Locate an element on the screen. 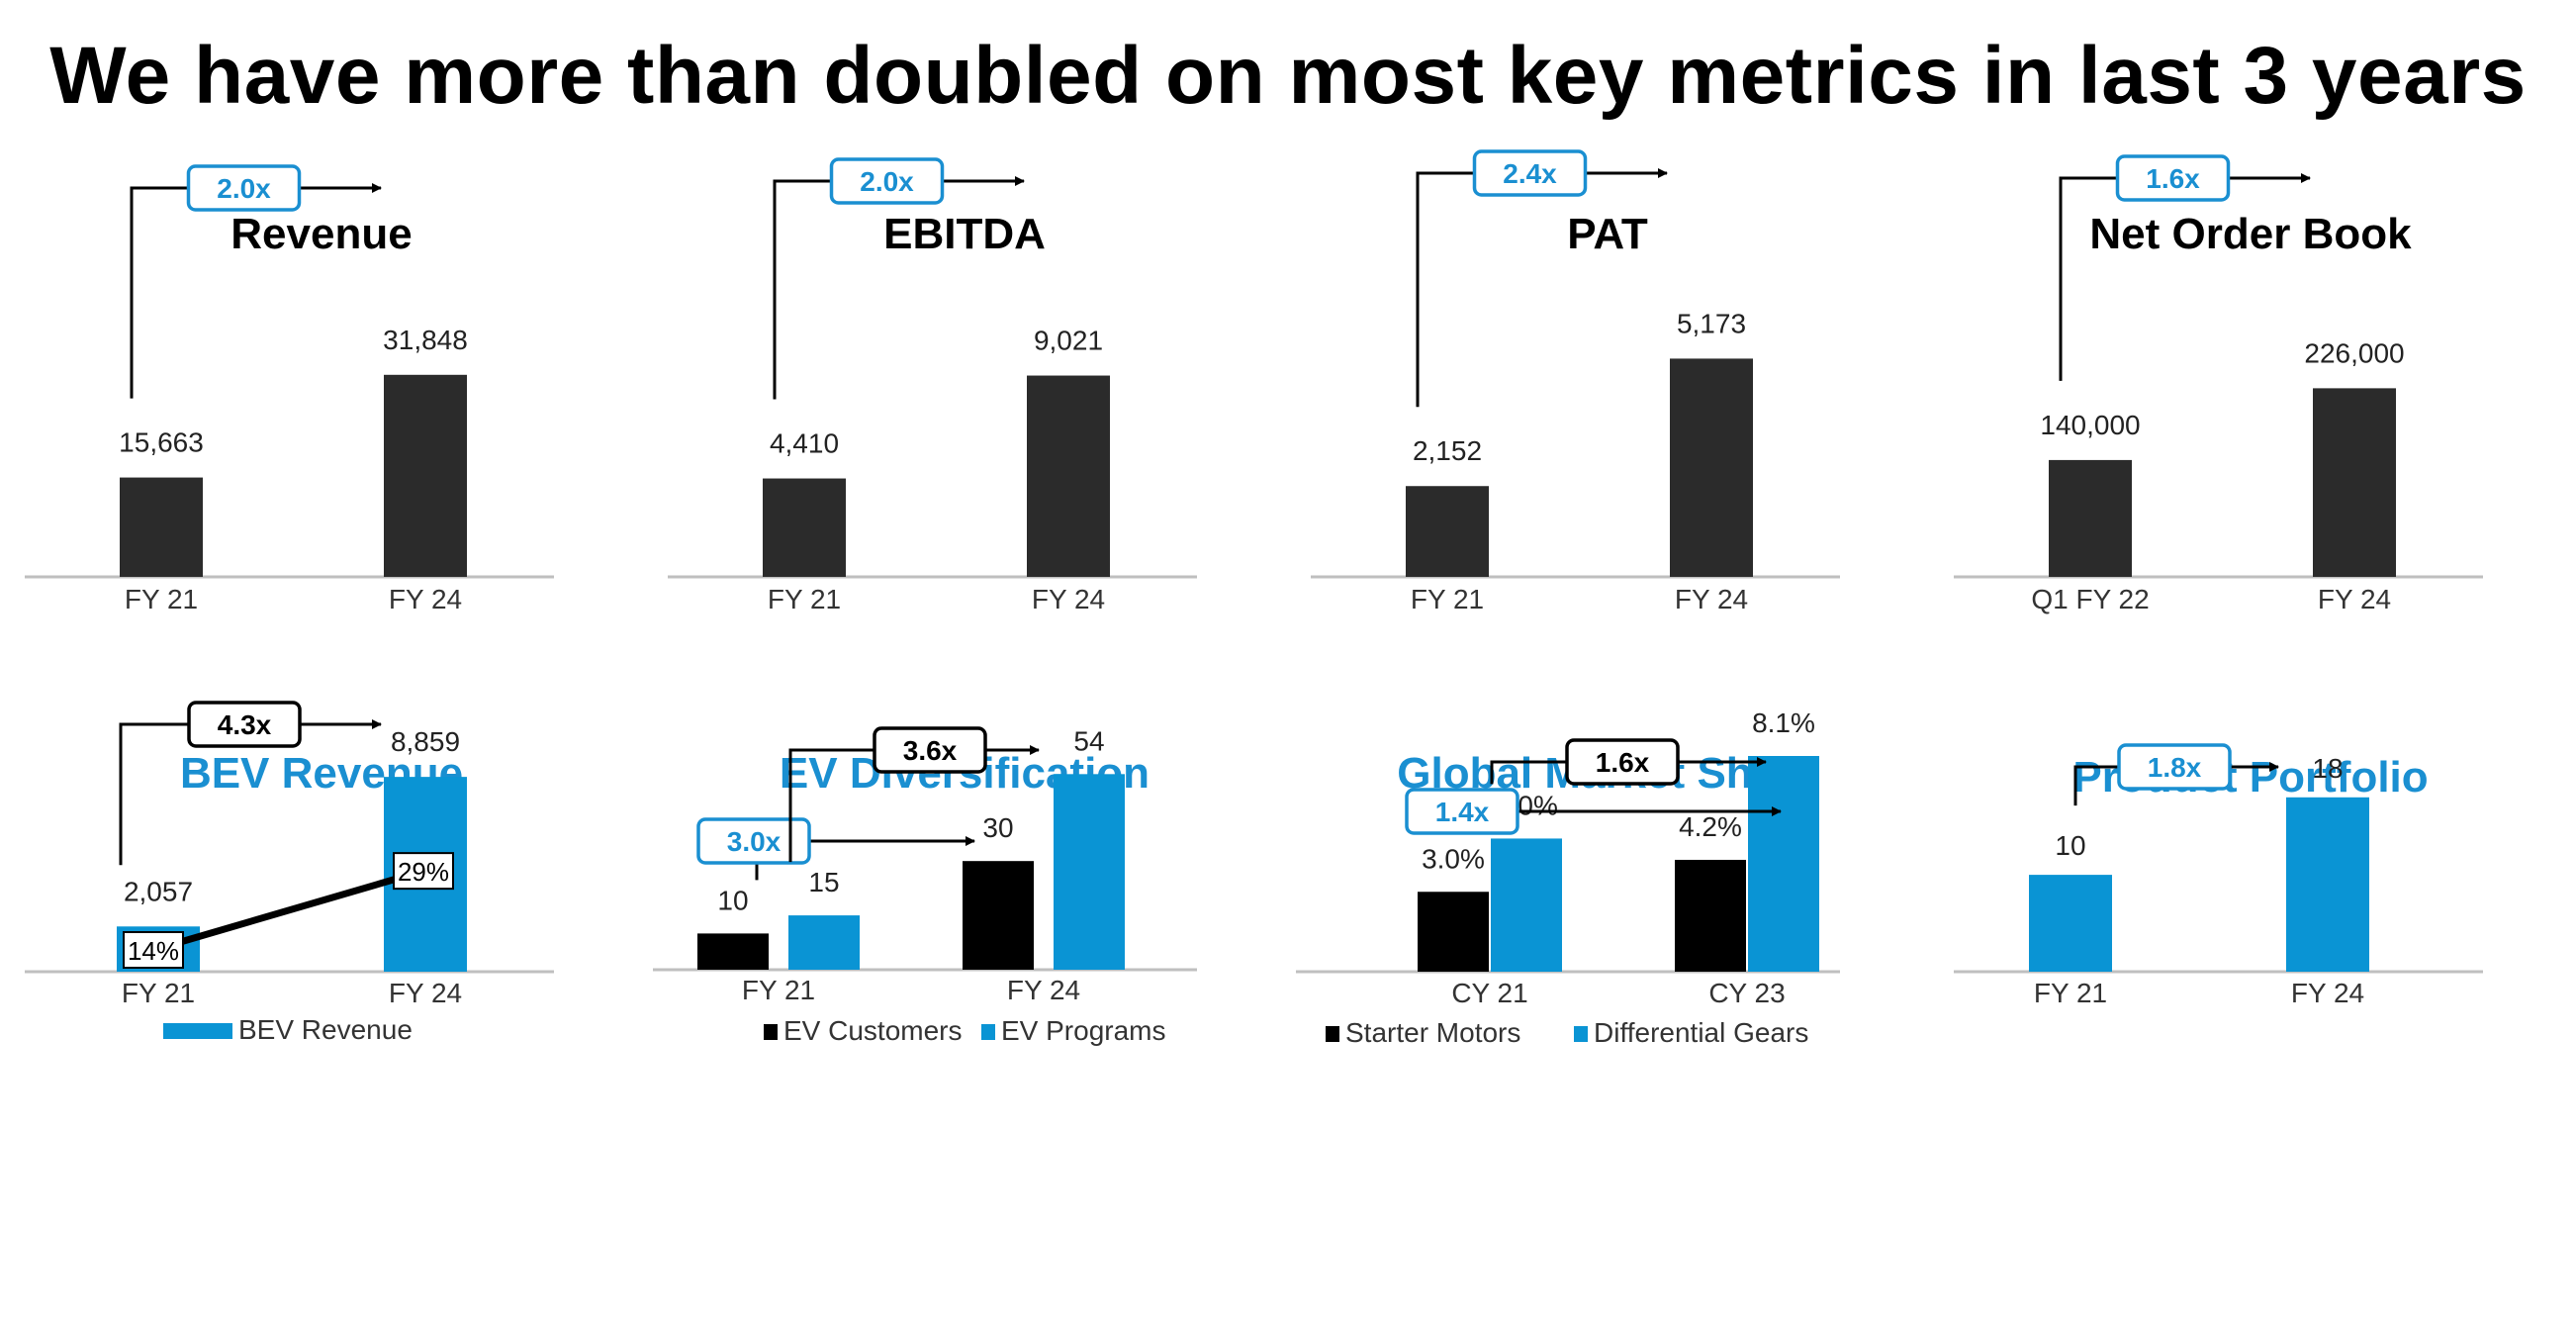 This screenshot has height=1320, width=2576. chart-title: Revenue is located at coordinates (321, 234).